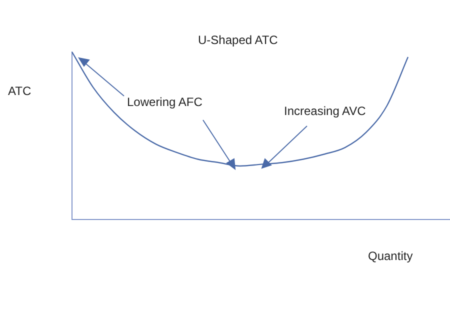 This screenshot has width=450, height=314. Describe the element at coordinates (325, 111) in the screenshot. I see `annotation: Increasing AVC` at that location.